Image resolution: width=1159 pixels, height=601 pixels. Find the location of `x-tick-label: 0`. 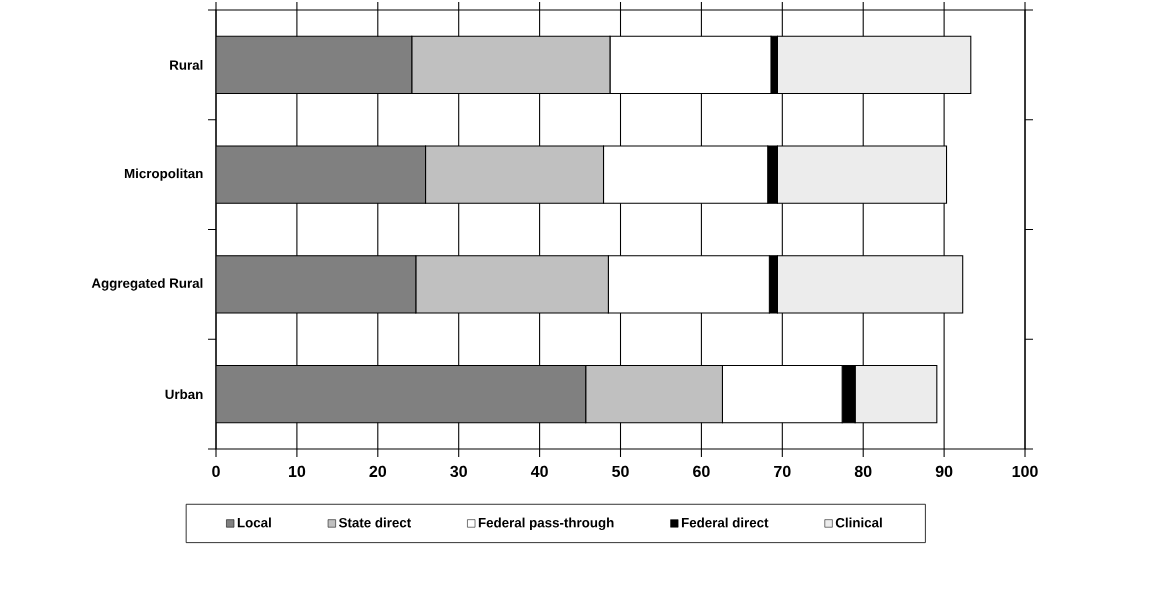

x-tick-label: 0 is located at coordinates (216, 471).